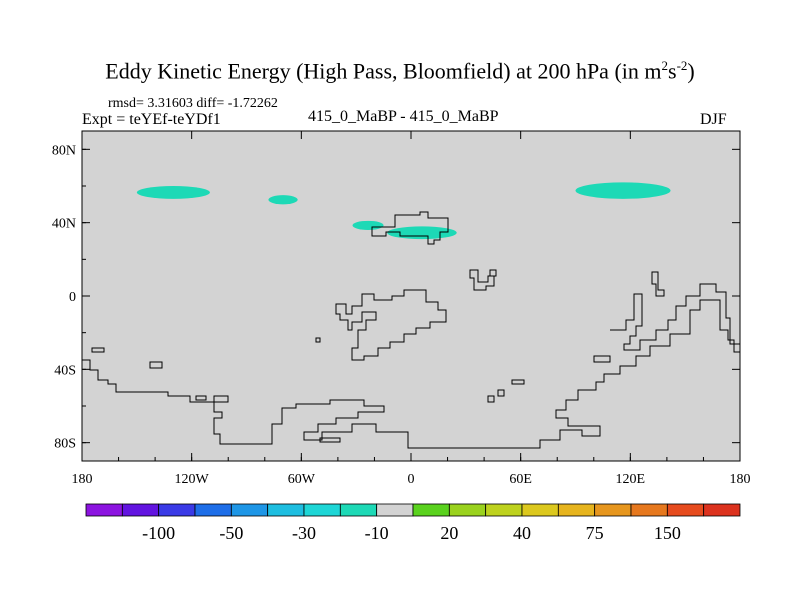  What do you see at coordinates (501, 393) in the screenshot?
I see `coastline-isle-c` at bounding box center [501, 393].